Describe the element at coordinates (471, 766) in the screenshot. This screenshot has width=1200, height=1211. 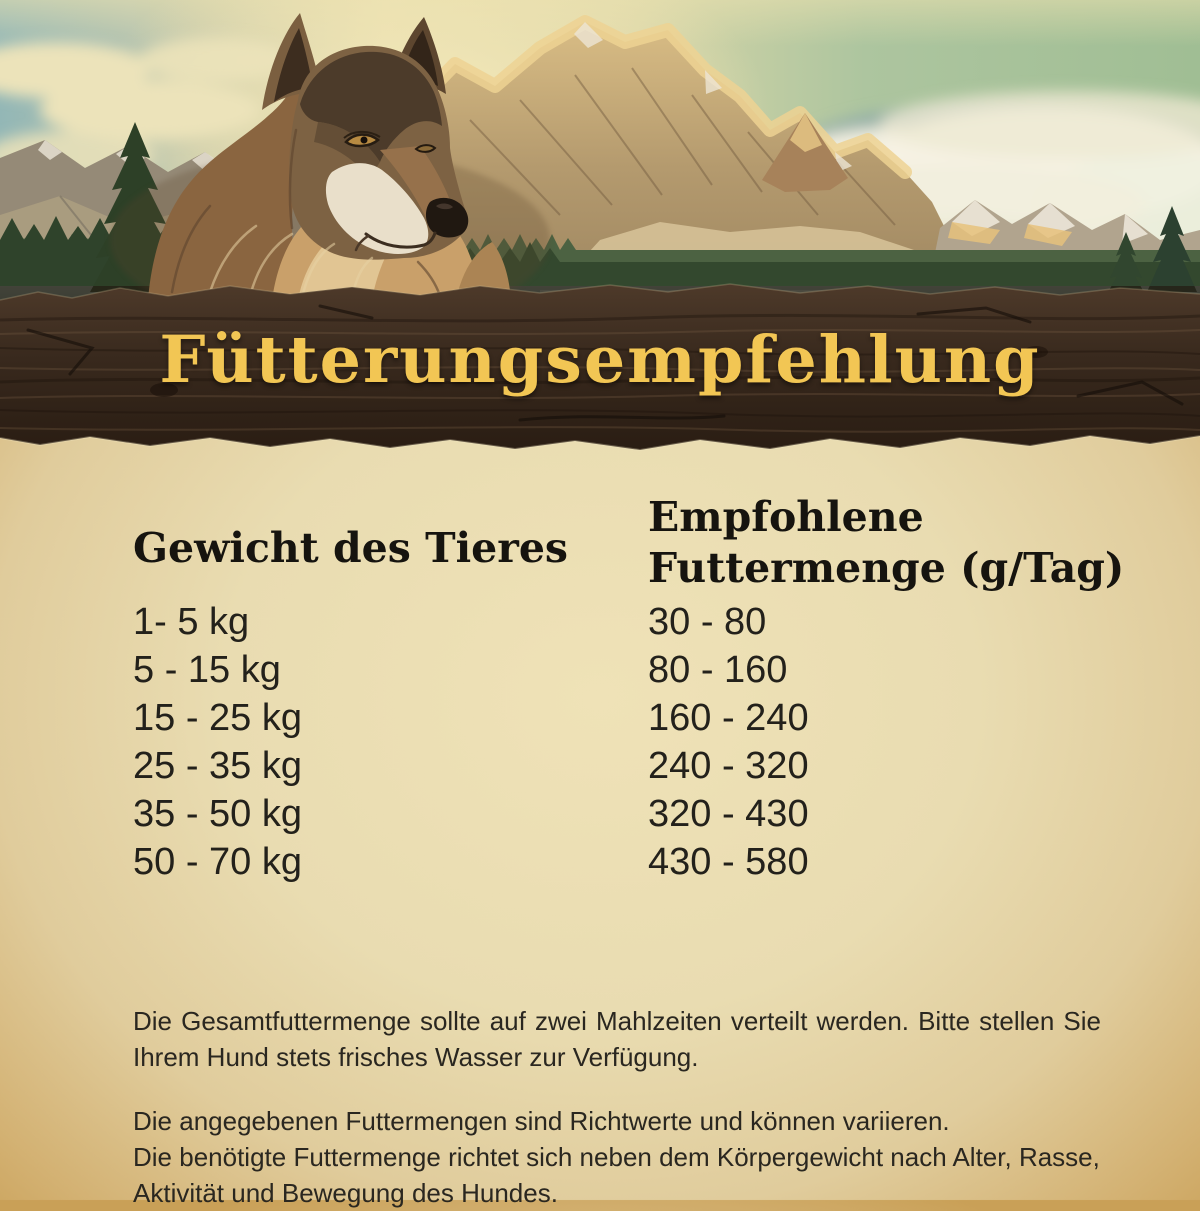
I see `table-row: 25 - 35 kg 240 - 320` at that location.